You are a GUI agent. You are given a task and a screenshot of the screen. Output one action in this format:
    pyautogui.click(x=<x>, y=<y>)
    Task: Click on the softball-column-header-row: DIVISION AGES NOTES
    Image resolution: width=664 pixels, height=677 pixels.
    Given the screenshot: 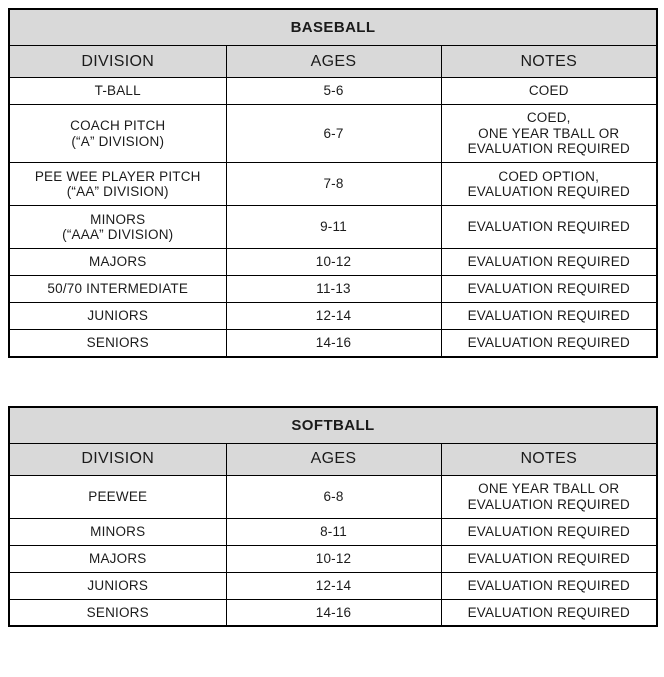 What is the action you would take?
    pyautogui.click(x=333, y=459)
    